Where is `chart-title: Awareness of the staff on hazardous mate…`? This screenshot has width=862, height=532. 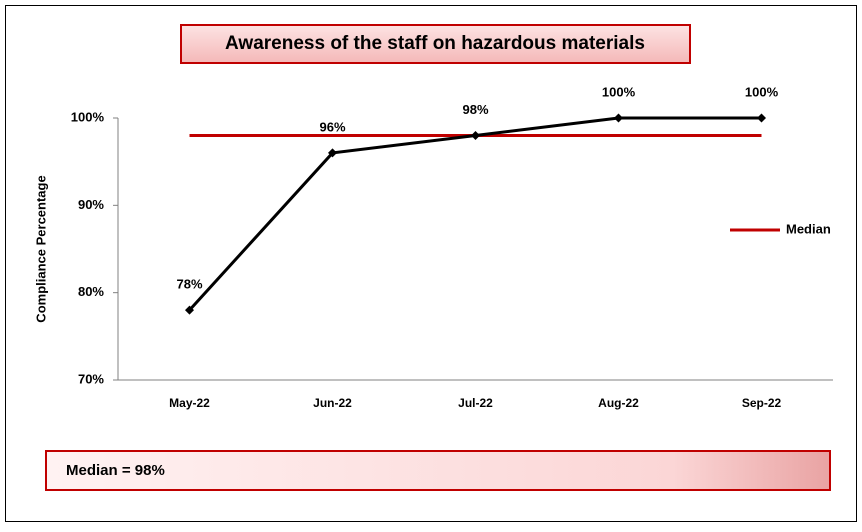
chart-title: Awareness of the staff on hazardous mate… is located at coordinates (435, 43).